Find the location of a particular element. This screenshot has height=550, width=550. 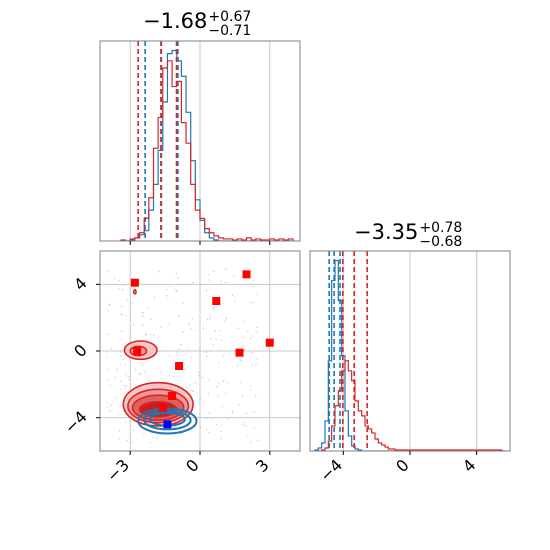

x-tick-label: 3 is located at coordinates (262, 465).